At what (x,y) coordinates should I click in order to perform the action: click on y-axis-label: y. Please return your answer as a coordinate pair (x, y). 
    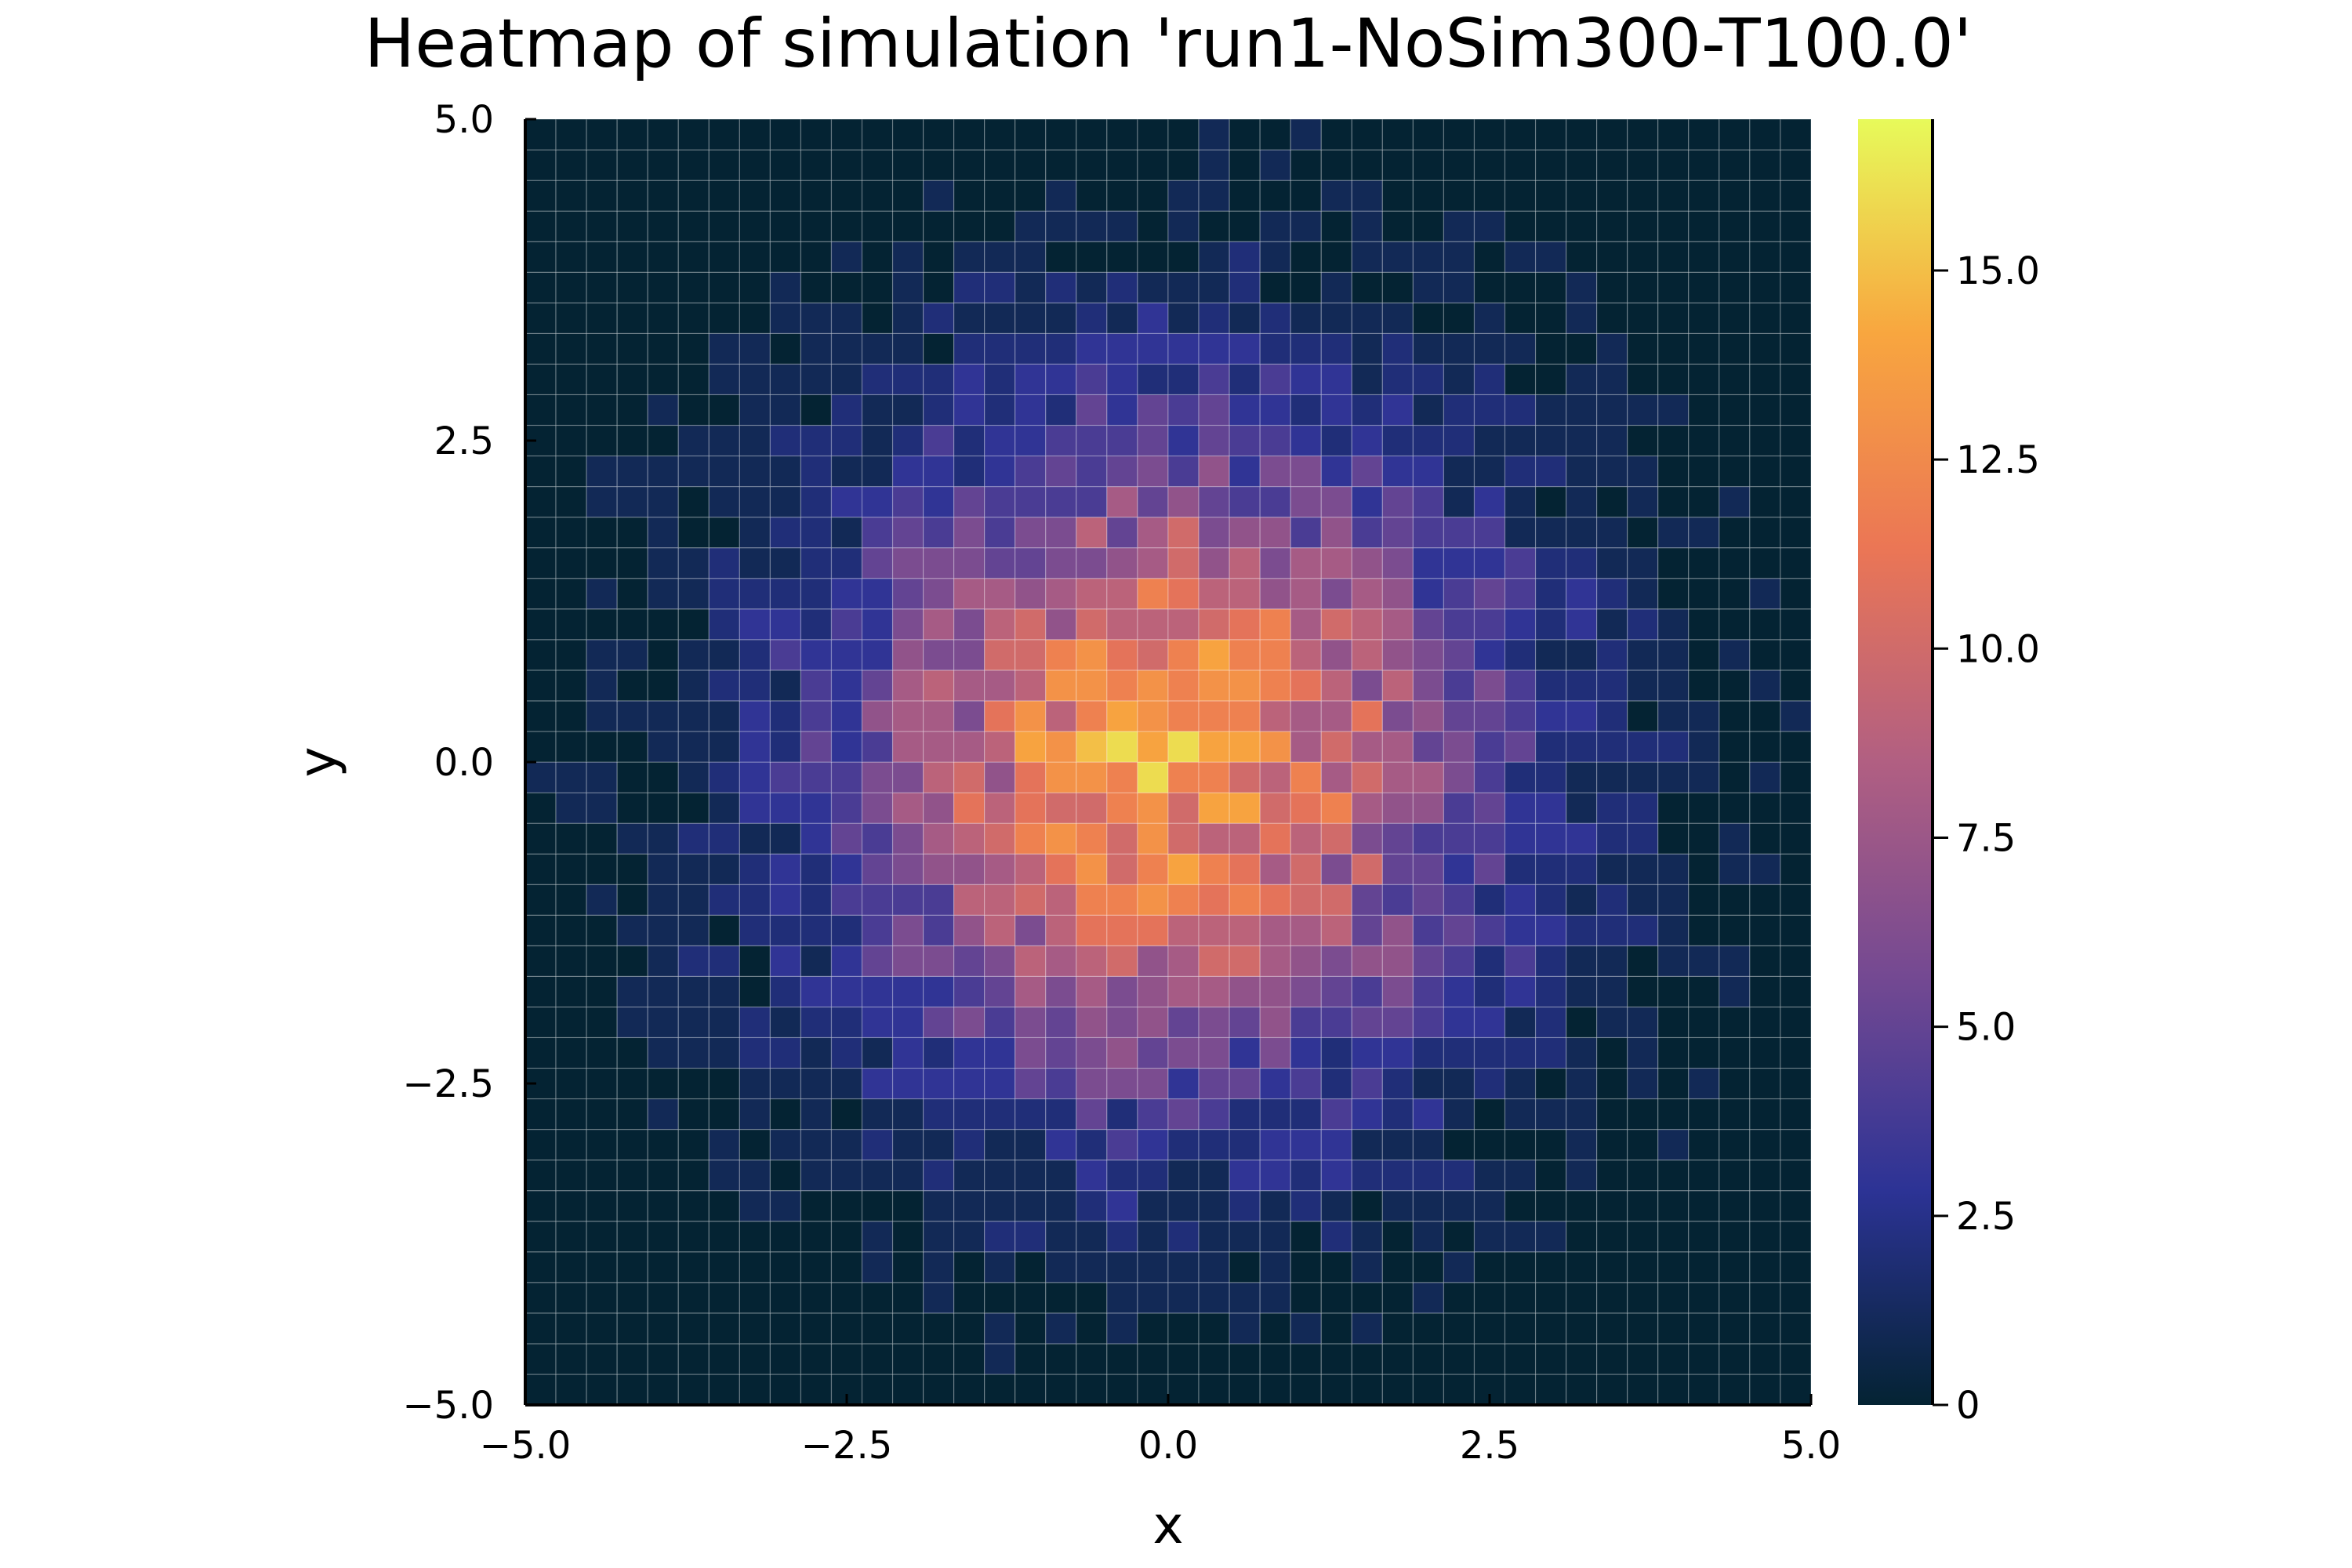
    Looking at the image, I should click on (318, 761).